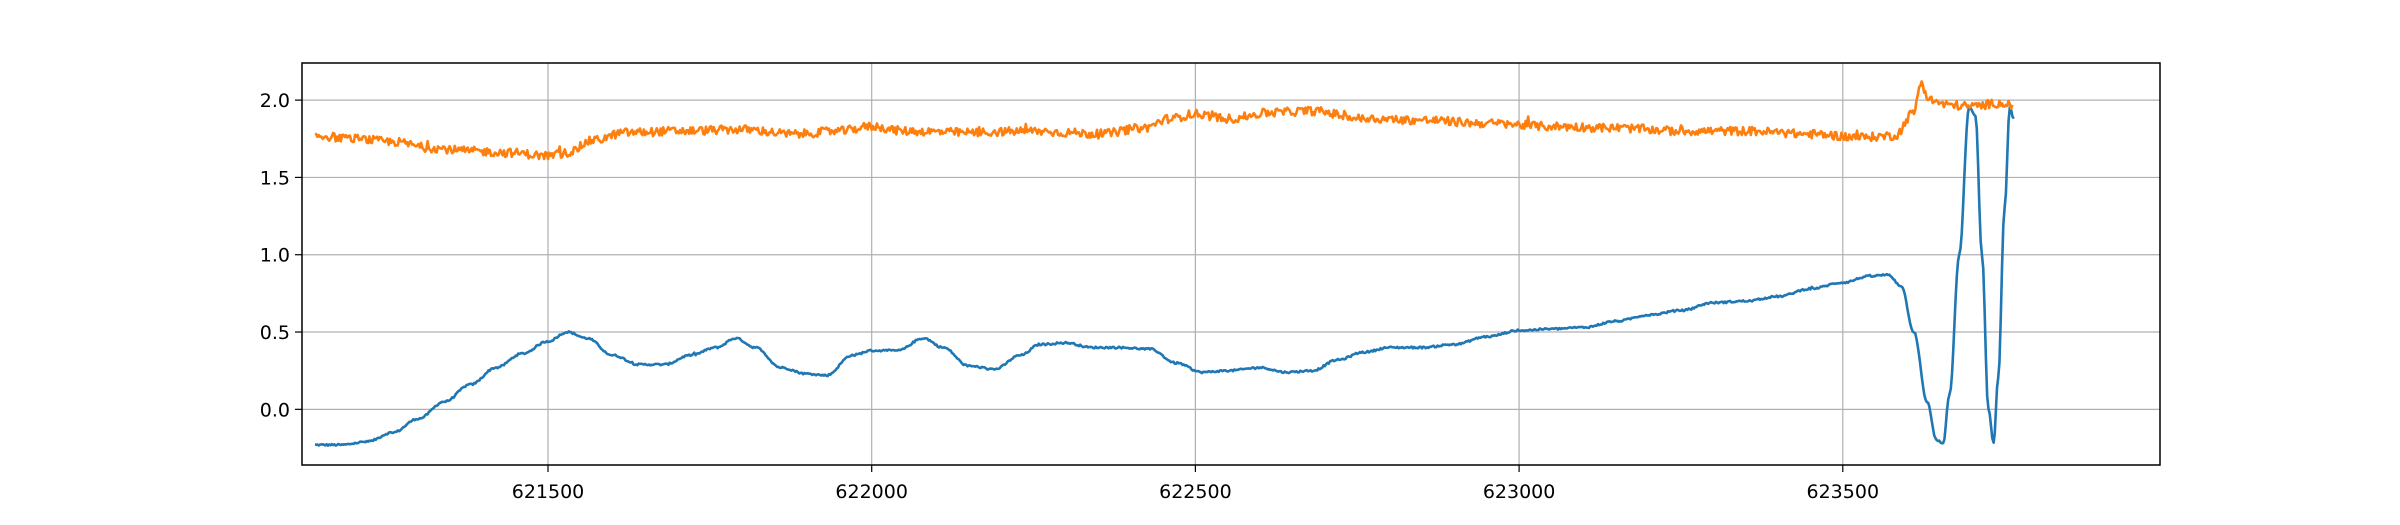 This screenshot has height=525, width=2400. I want to click on x-tick-label-0: 621500, so click(548, 492).